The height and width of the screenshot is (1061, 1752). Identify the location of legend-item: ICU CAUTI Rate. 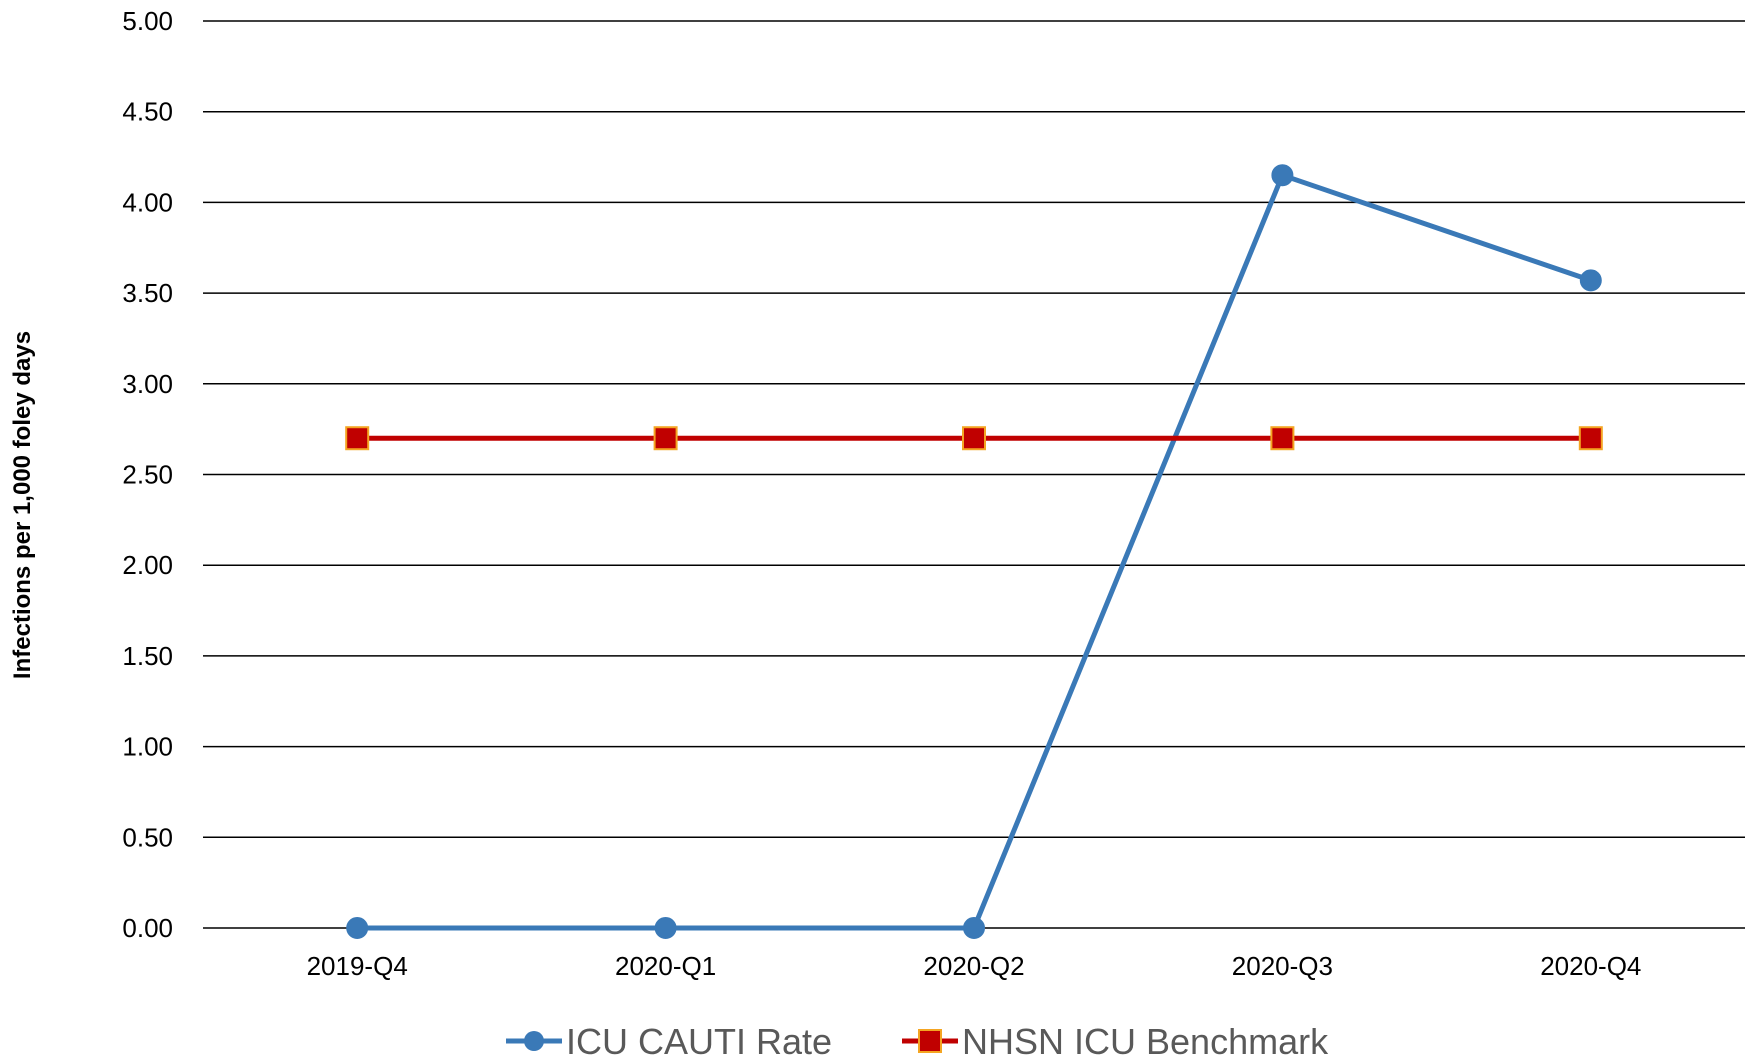
(669, 1041).